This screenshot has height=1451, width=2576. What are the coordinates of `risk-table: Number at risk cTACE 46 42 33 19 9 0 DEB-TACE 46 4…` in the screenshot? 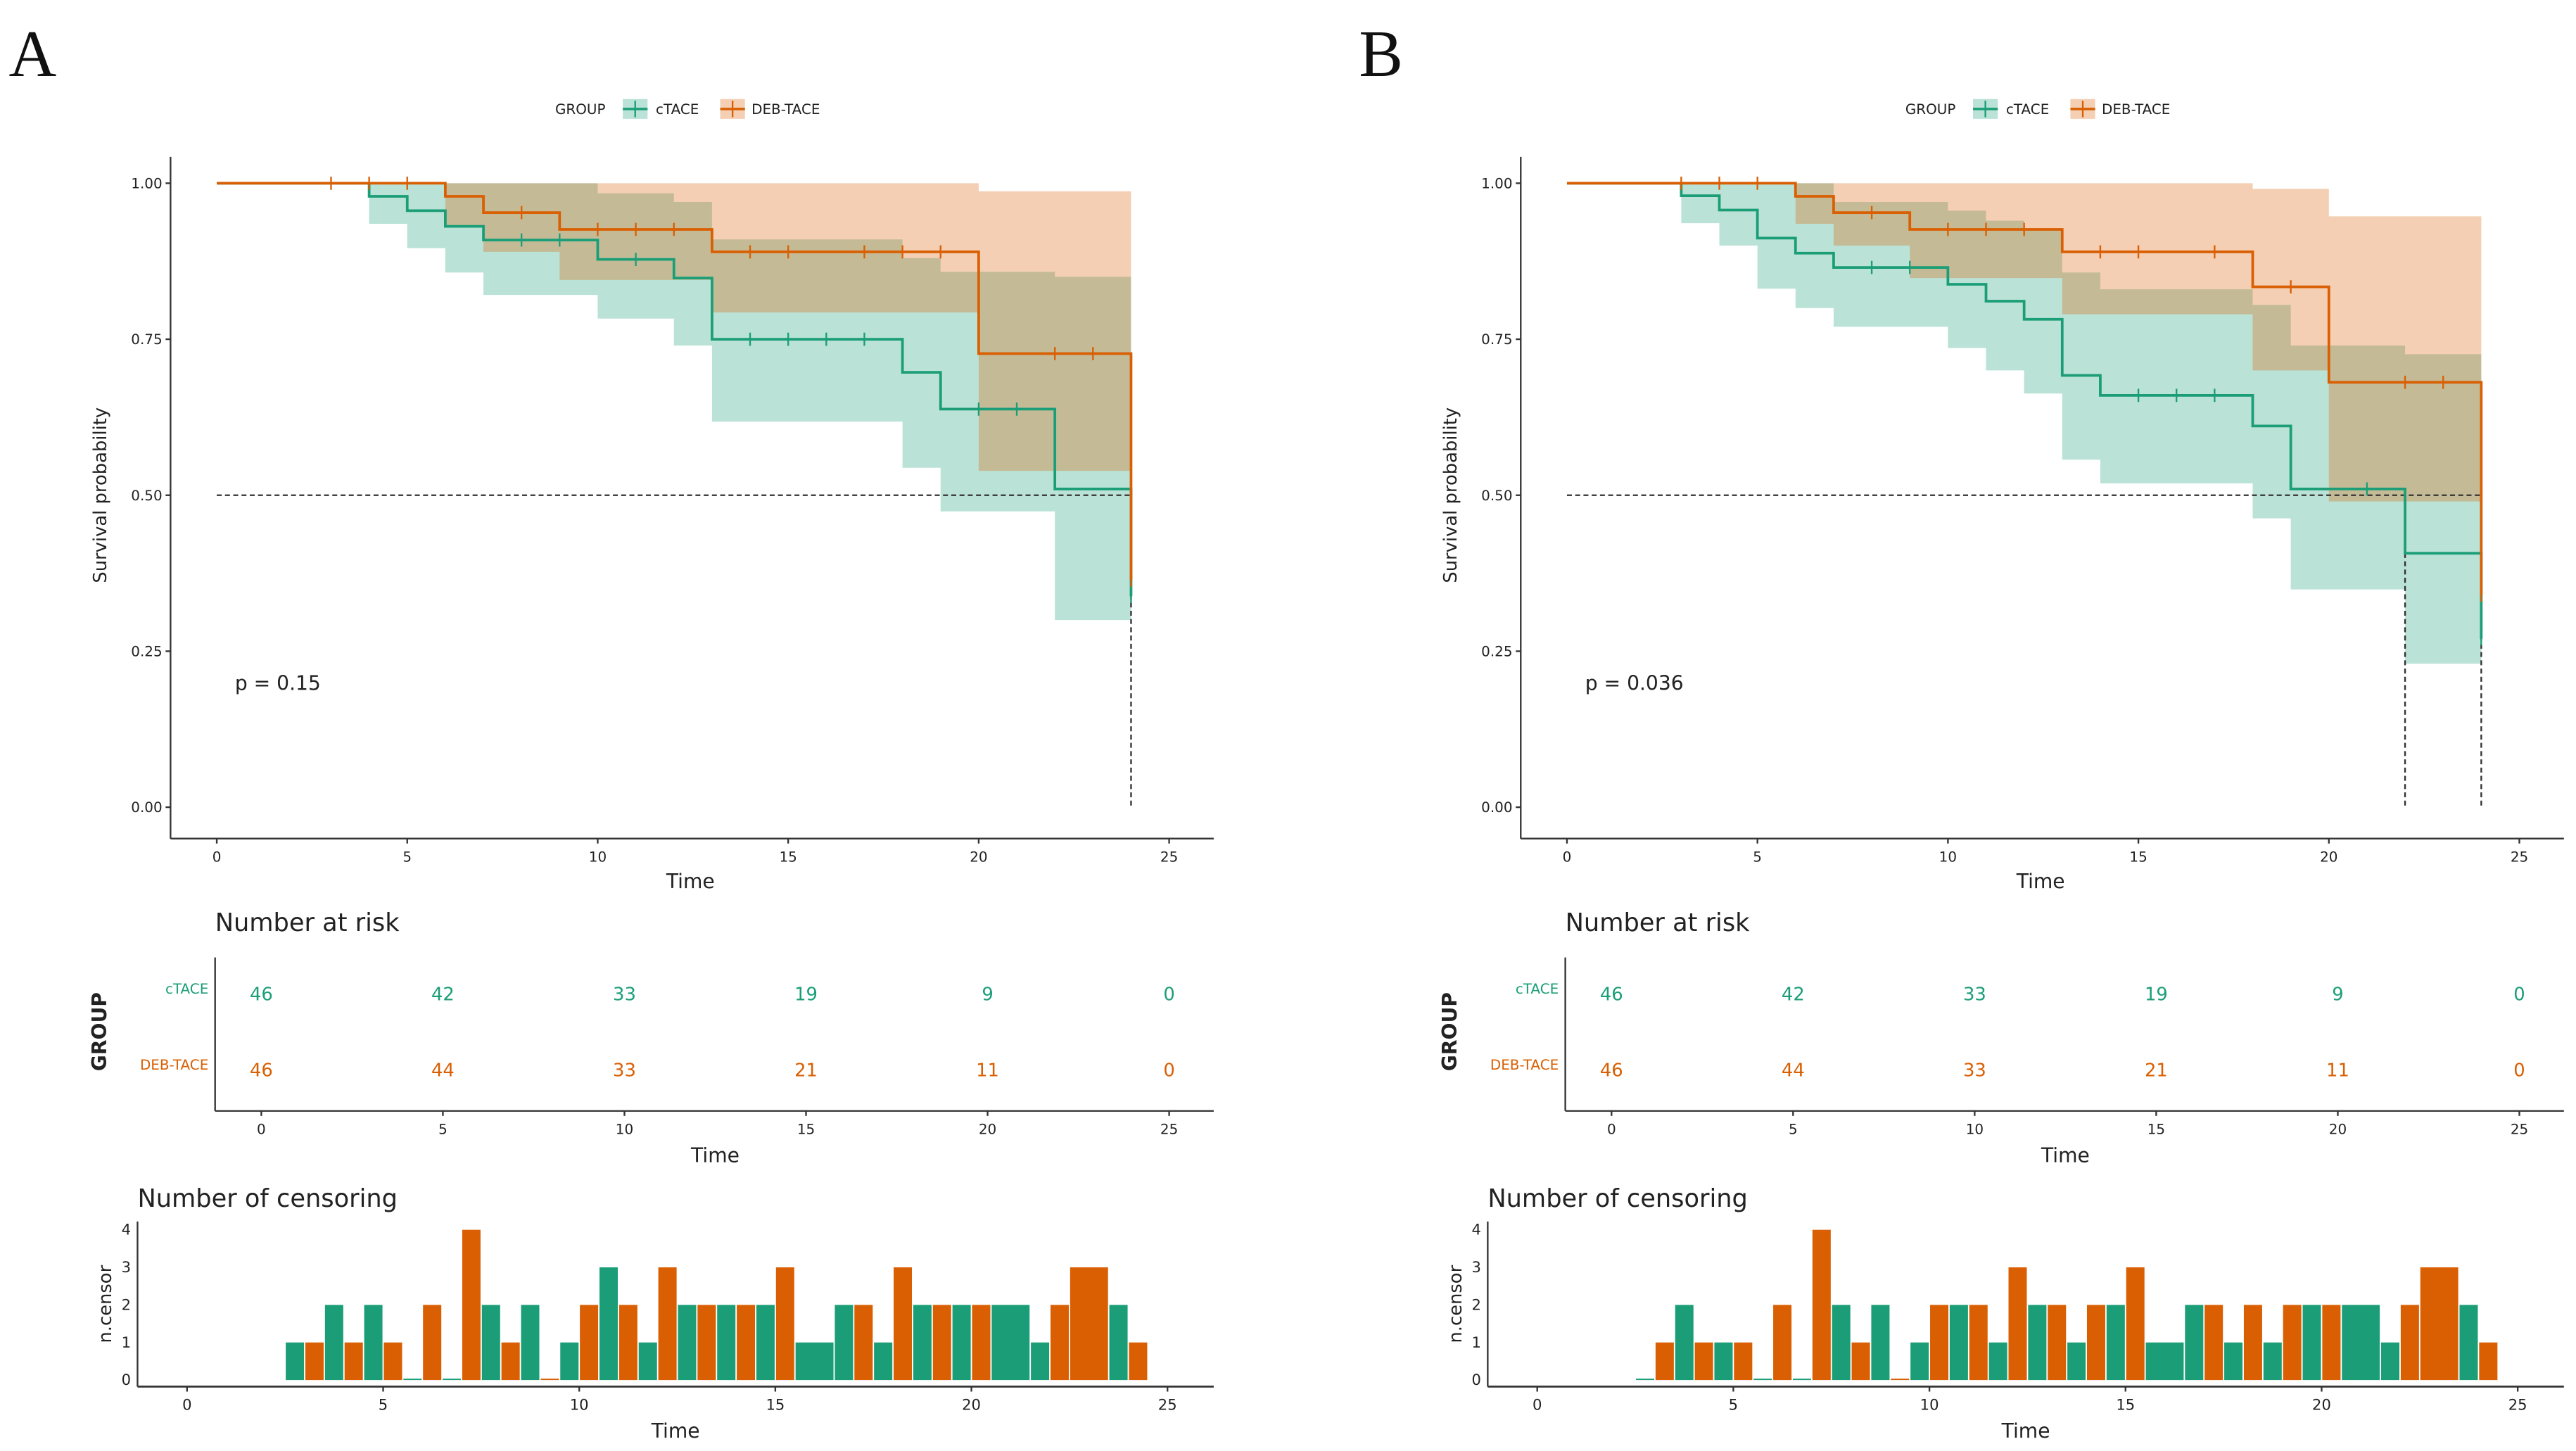 It's located at (2001, 1037).